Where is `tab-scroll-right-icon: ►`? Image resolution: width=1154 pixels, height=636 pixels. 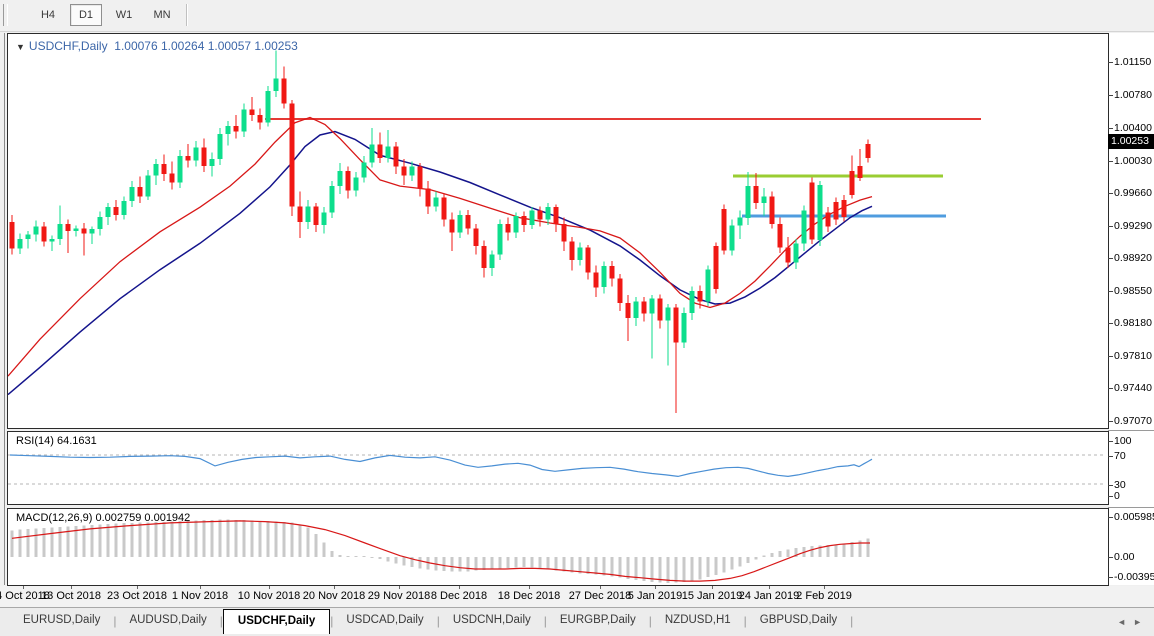
tab-scroll-right-icon: ► is located at coordinates (1137, 622).